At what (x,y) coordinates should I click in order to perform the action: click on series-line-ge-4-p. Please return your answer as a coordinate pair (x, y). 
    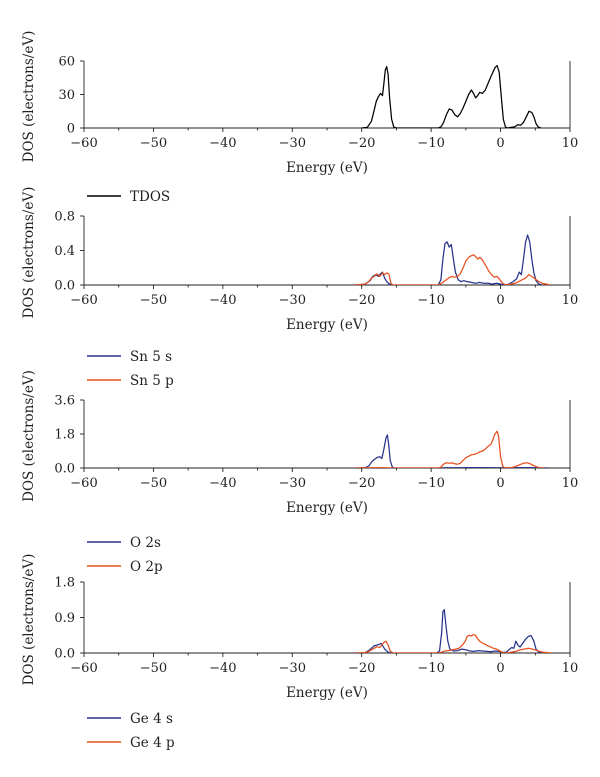
    Looking at the image, I should click on (453, 643).